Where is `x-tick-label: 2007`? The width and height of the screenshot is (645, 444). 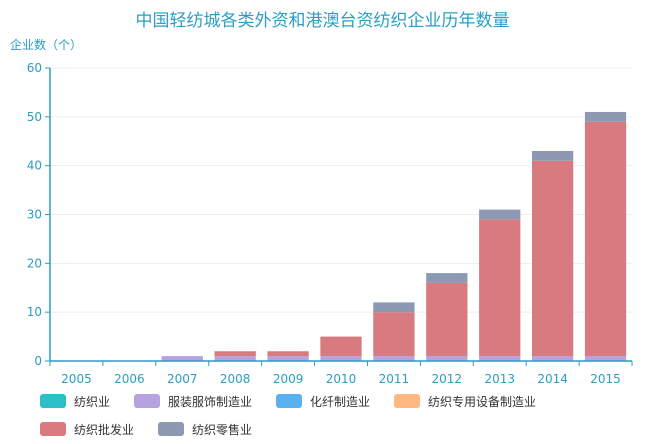 x-tick-label: 2007 is located at coordinates (182, 379).